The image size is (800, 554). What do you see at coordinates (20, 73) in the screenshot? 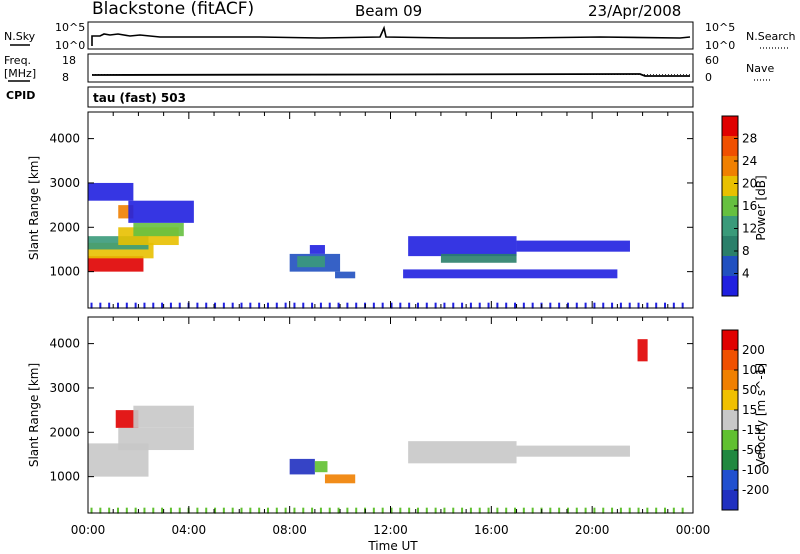
I see `freq-unit-label: [MHz]` at bounding box center [20, 73].